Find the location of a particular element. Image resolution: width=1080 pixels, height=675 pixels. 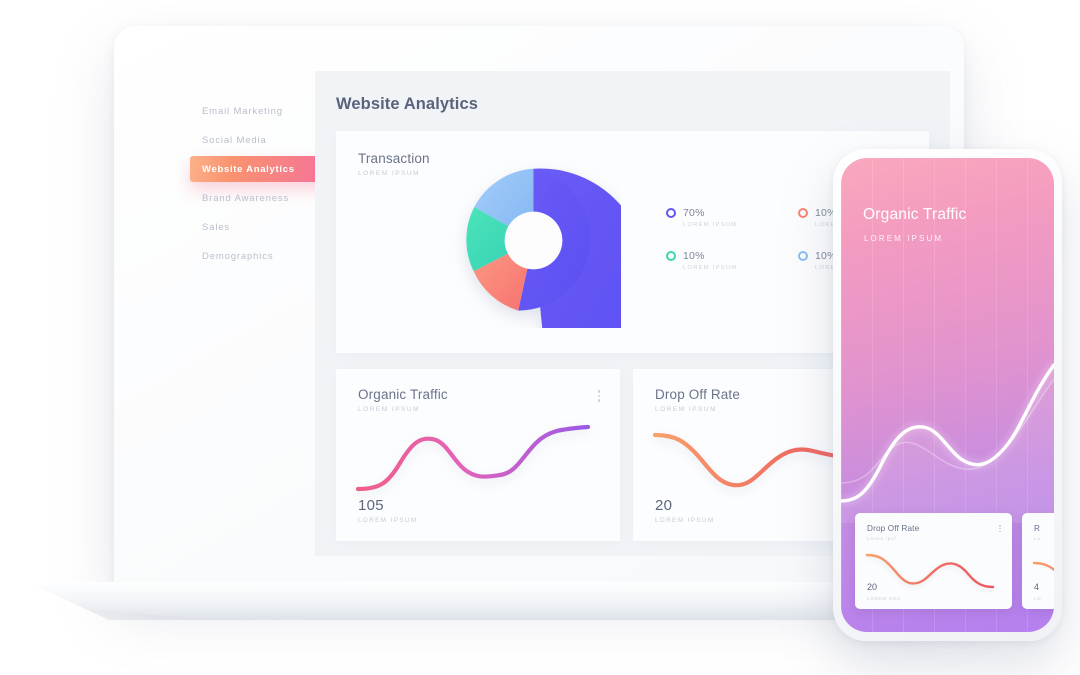

donut-svg is located at coordinates (556, 274).